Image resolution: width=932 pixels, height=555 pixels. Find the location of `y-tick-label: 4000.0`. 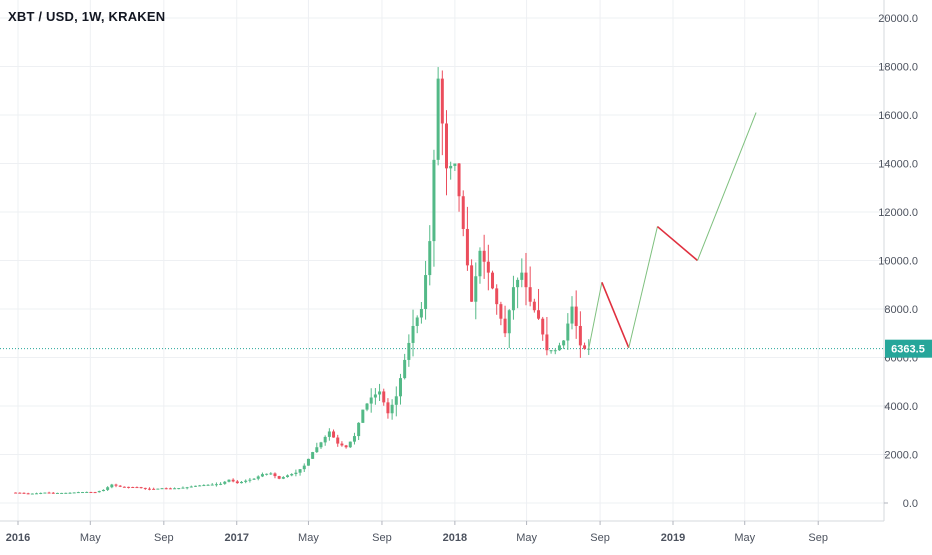

y-tick-label: 4000.0 is located at coordinates (901, 407).